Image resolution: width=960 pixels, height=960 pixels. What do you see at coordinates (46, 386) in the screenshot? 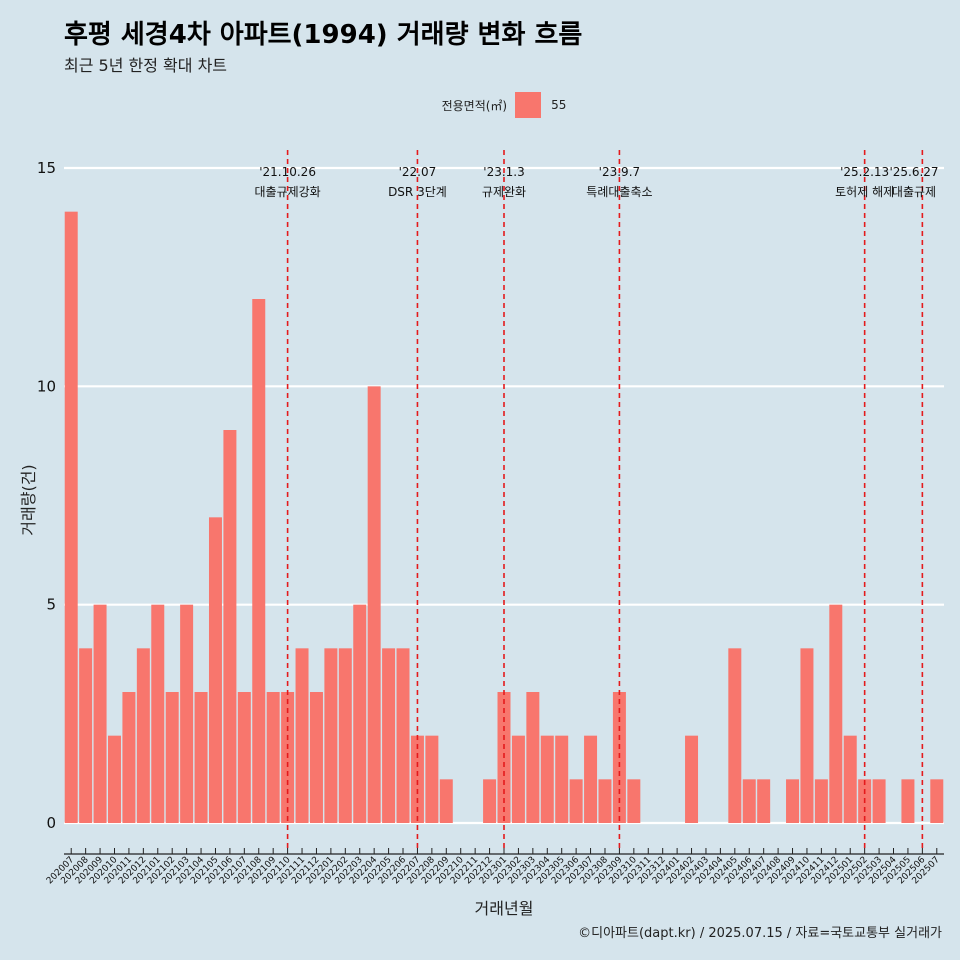
I see `y-tick-label: 10` at bounding box center [46, 386].